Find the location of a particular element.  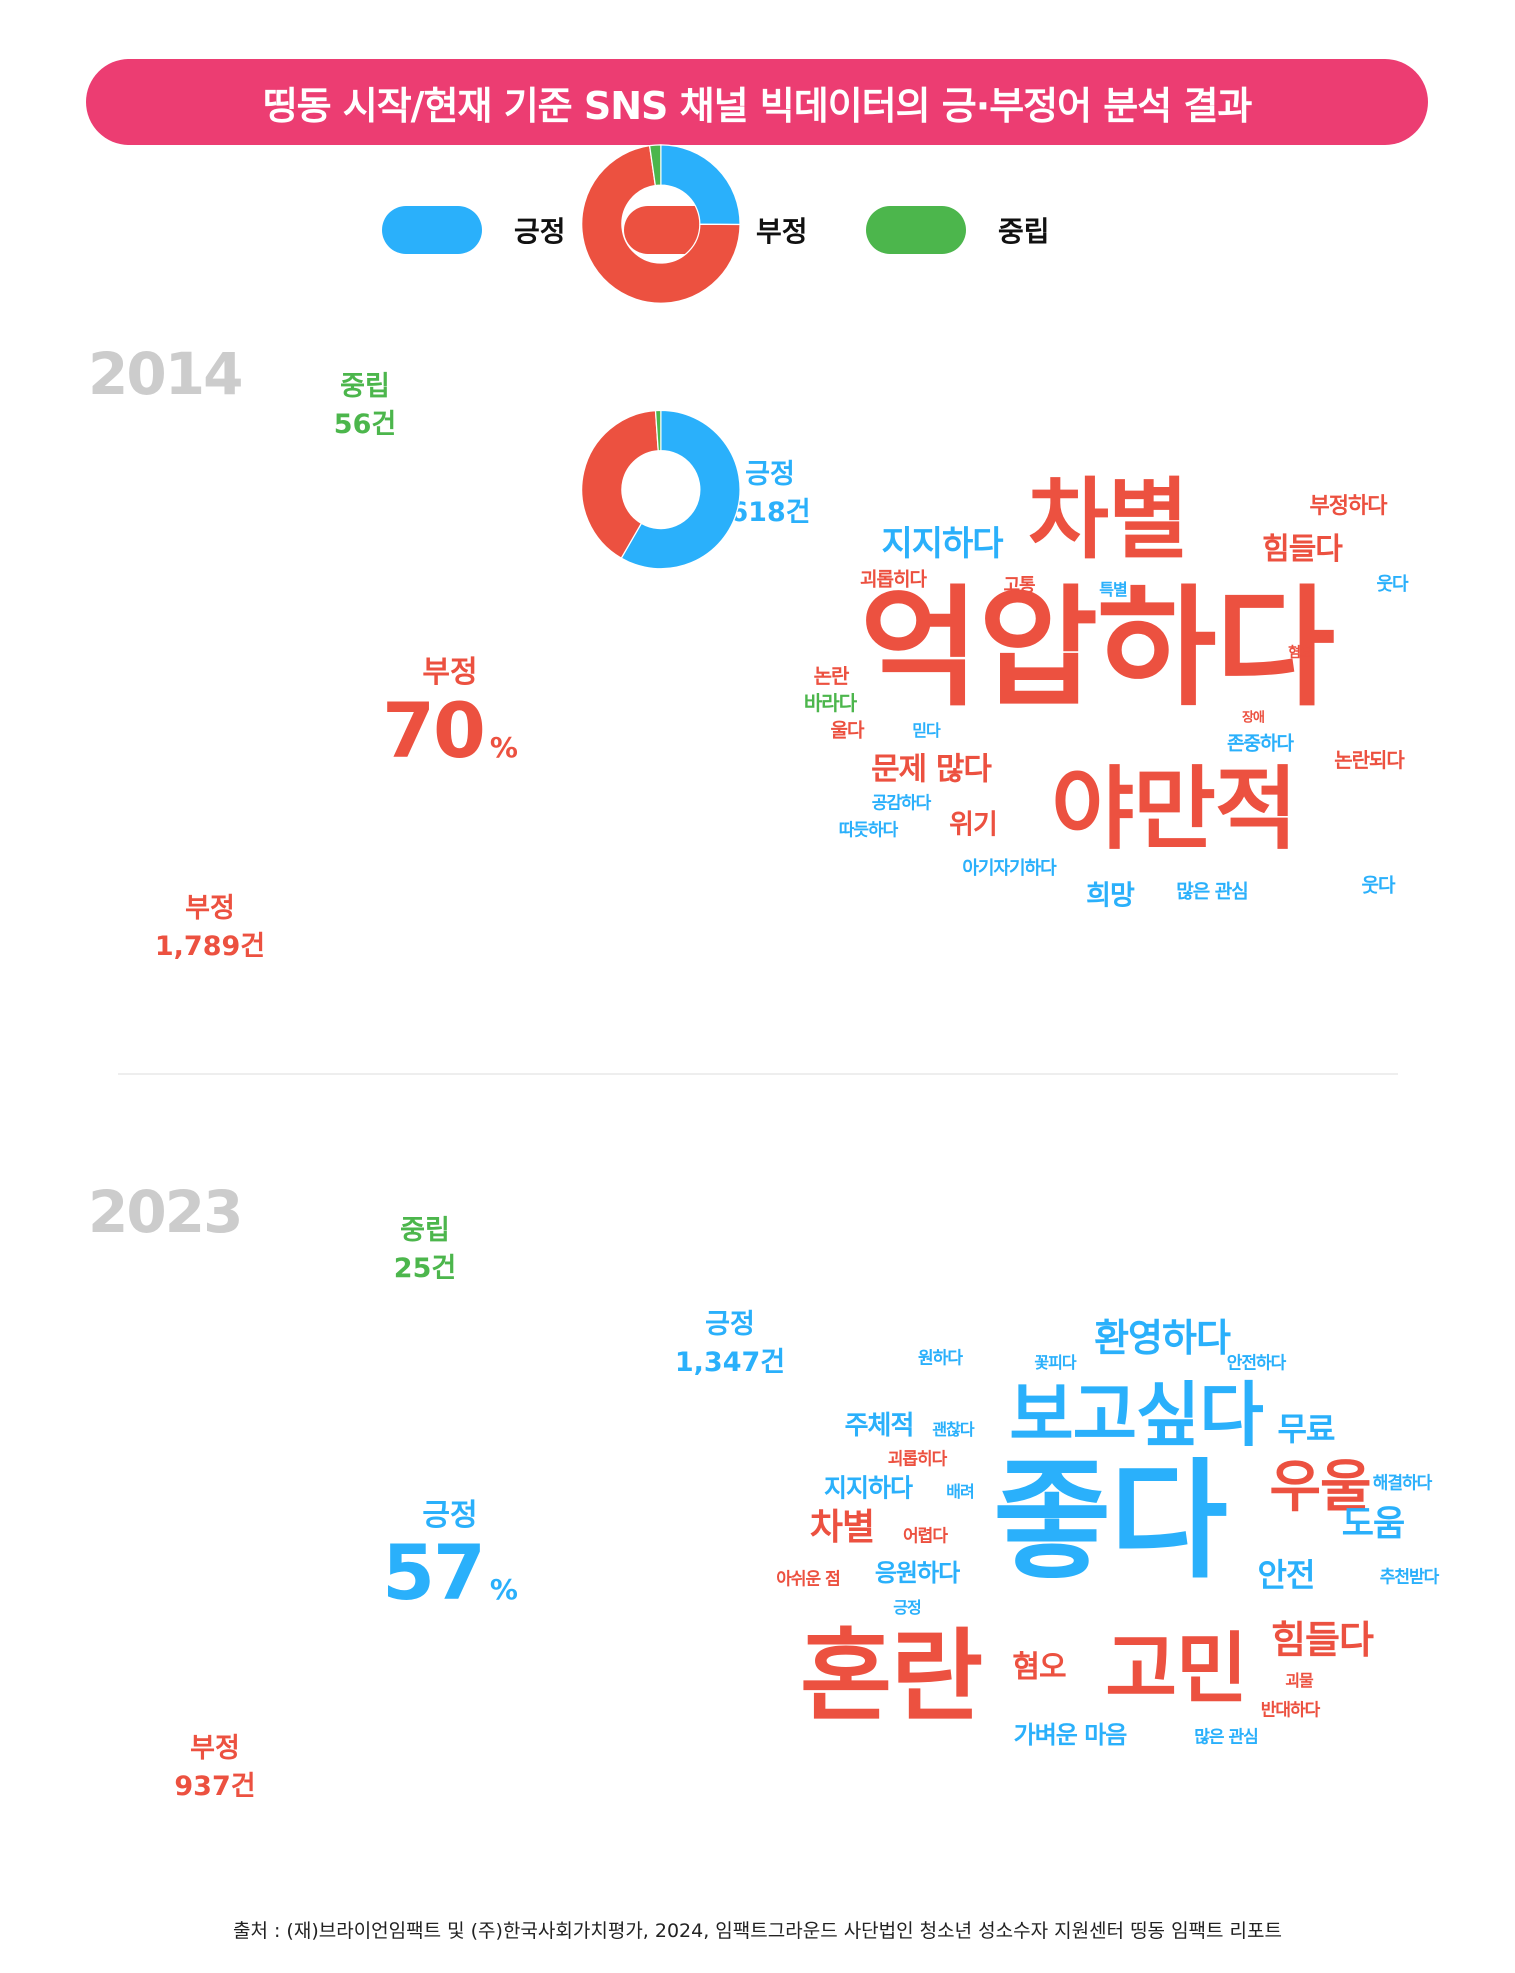

legend-item-neutral: 중립 is located at coordinates (958, 230).